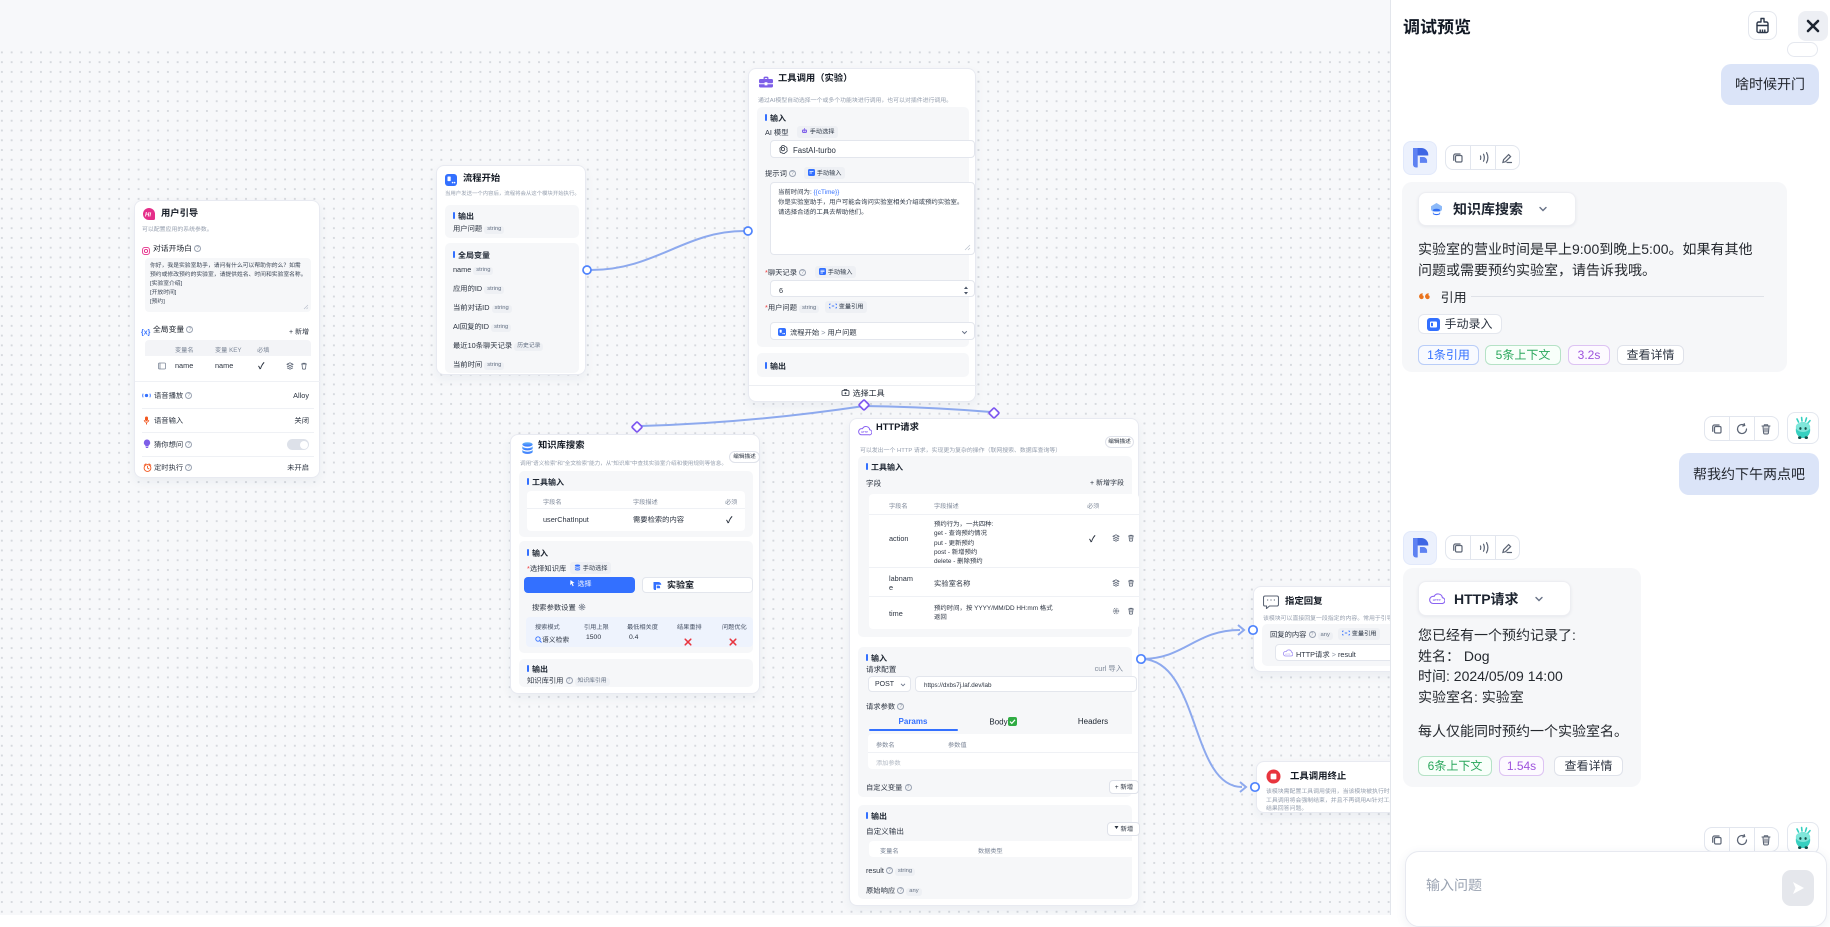 The height and width of the screenshot is (927, 1830). I want to click on svg-text: {x}, so click(146, 333).